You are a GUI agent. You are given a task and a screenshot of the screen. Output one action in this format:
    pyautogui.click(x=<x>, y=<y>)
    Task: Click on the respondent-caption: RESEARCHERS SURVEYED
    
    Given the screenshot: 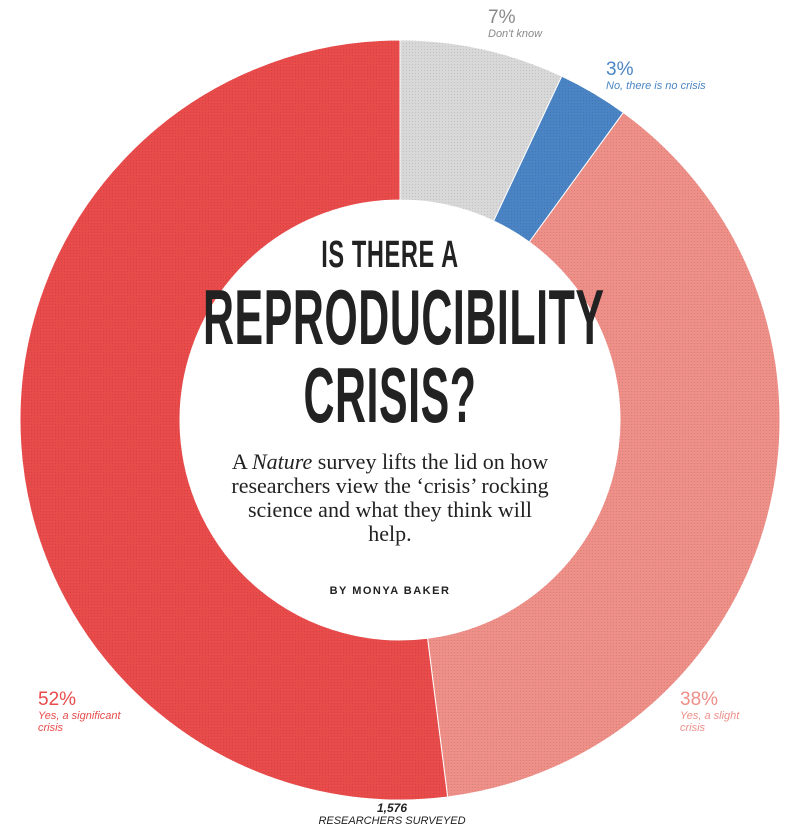 What is the action you would take?
    pyautogui.click(x=392, y=821)
    